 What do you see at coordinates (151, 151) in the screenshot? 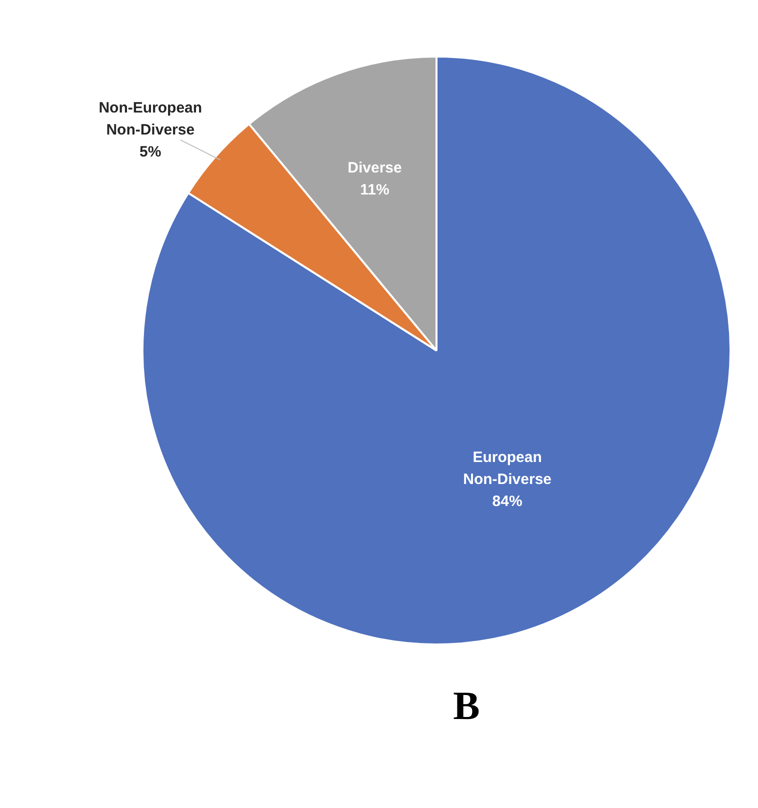
I see `data-label: 5%` at bounding box center [151, 151].